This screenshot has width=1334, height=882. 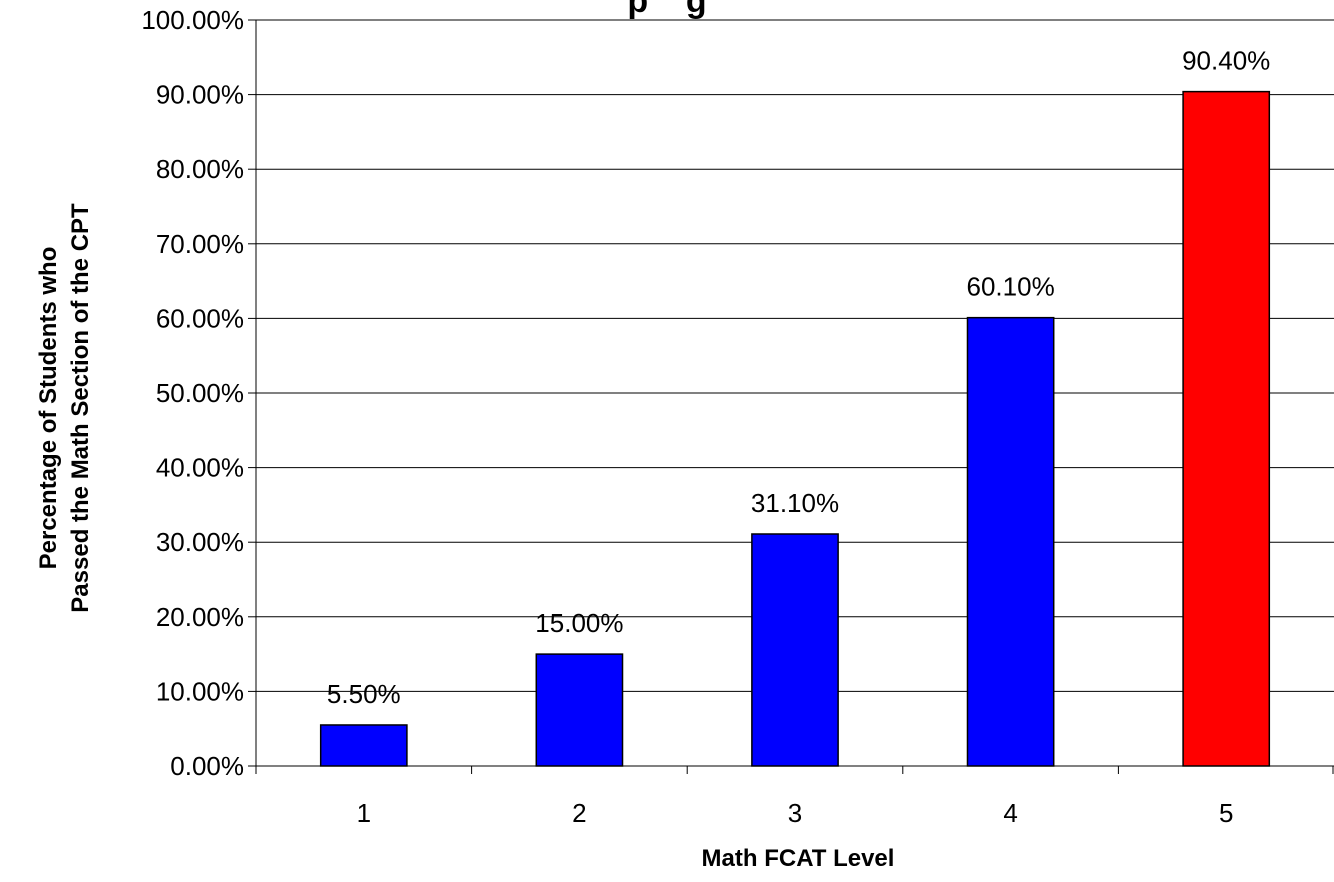 What do you see at coordinates (798, 858) in the screenshot?
I see `x-axis-title: Math FCAT Level` at bounding box center [798, 858].